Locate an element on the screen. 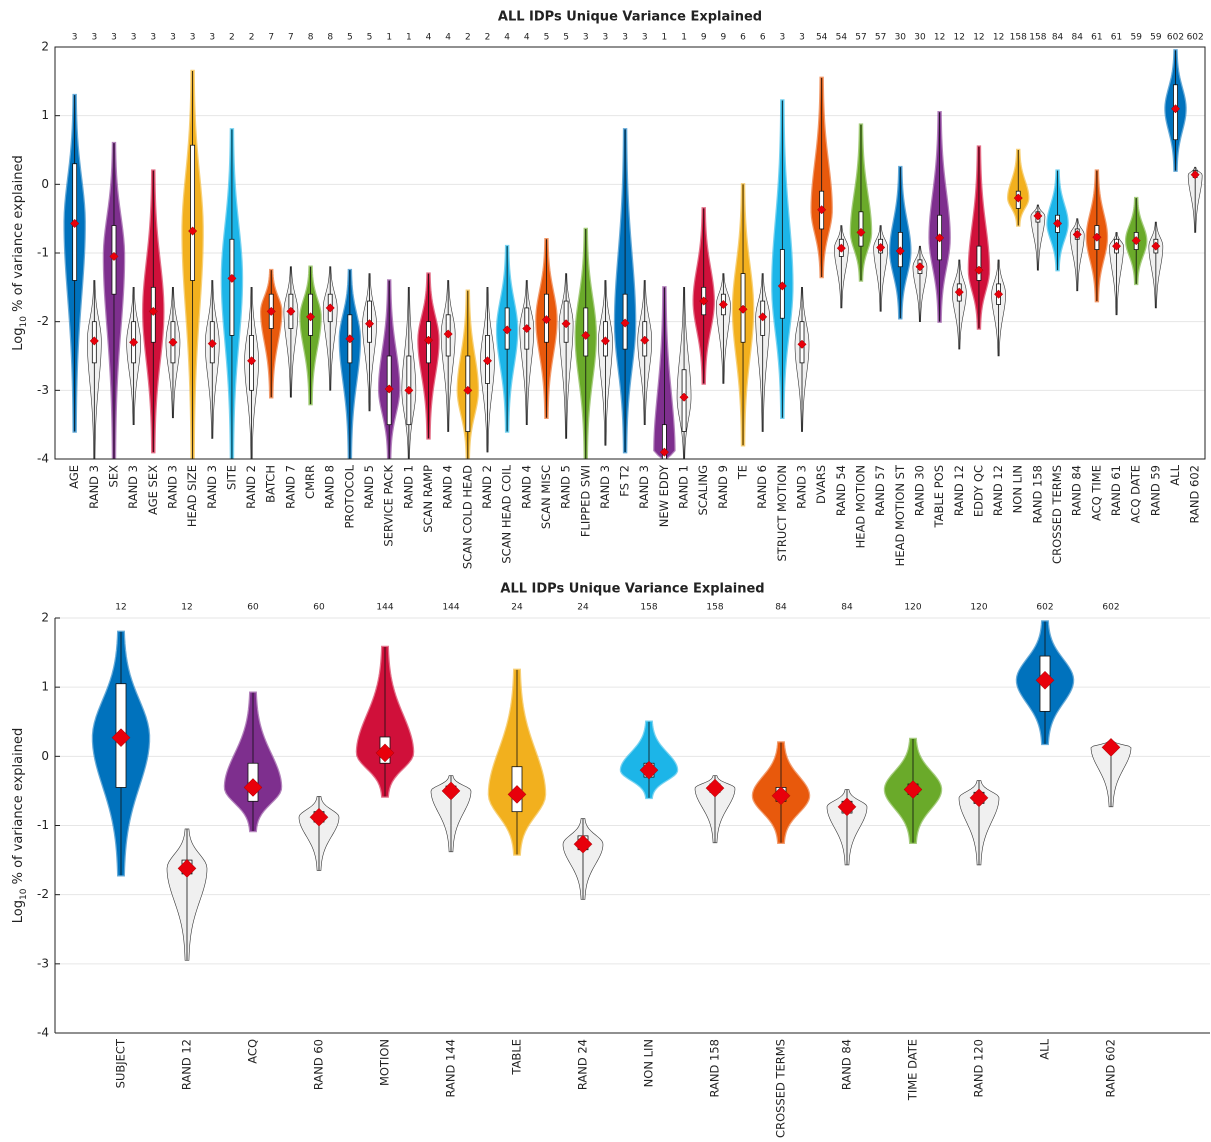  count-label: 61 is located at coordinates (1116, 38).